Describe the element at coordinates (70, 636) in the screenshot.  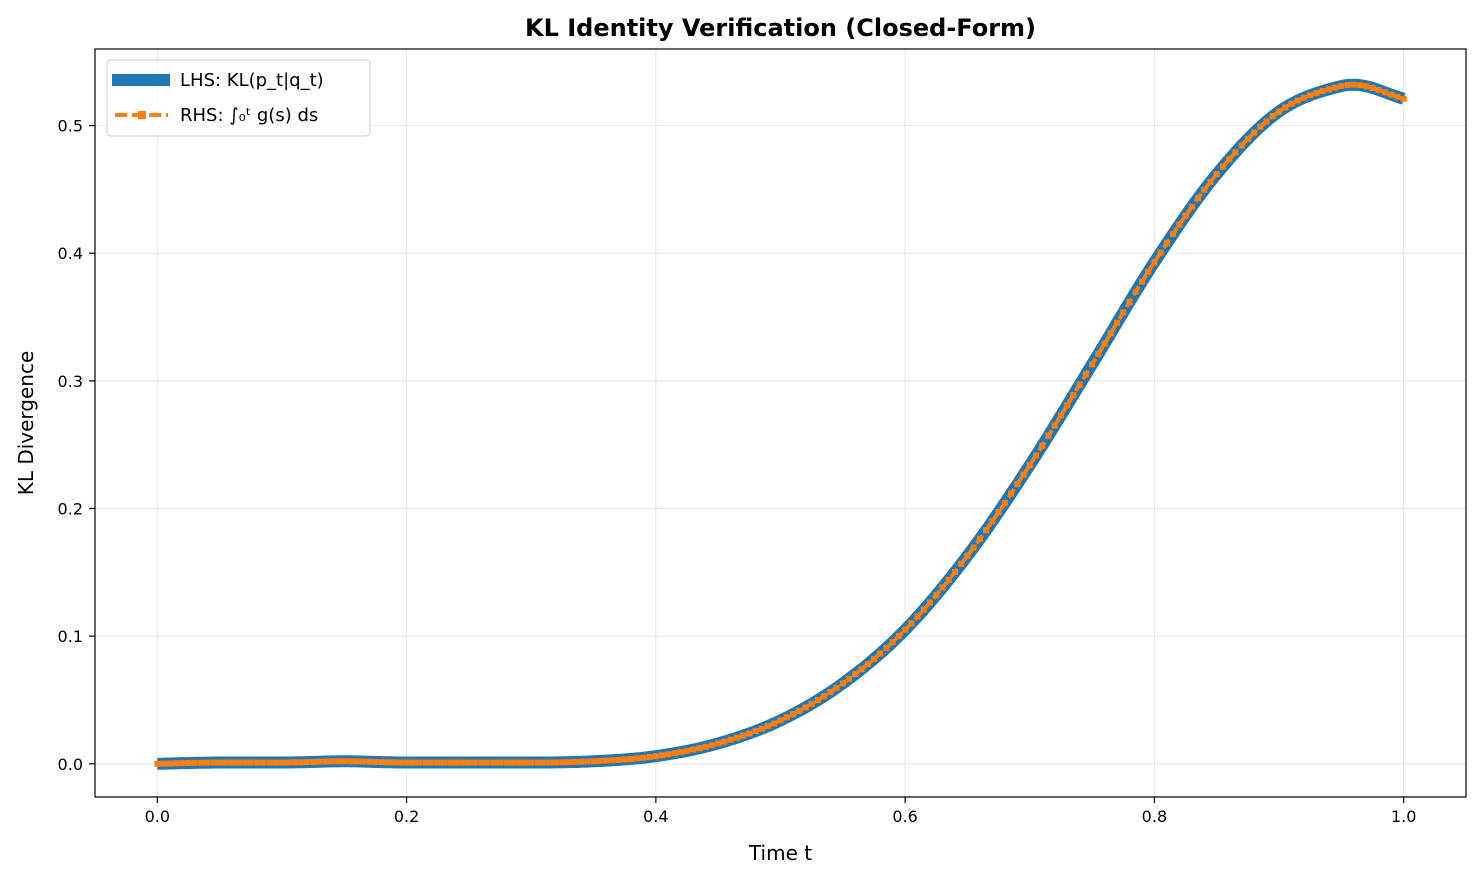
I see `y-tick-label: 0.1` at that location.